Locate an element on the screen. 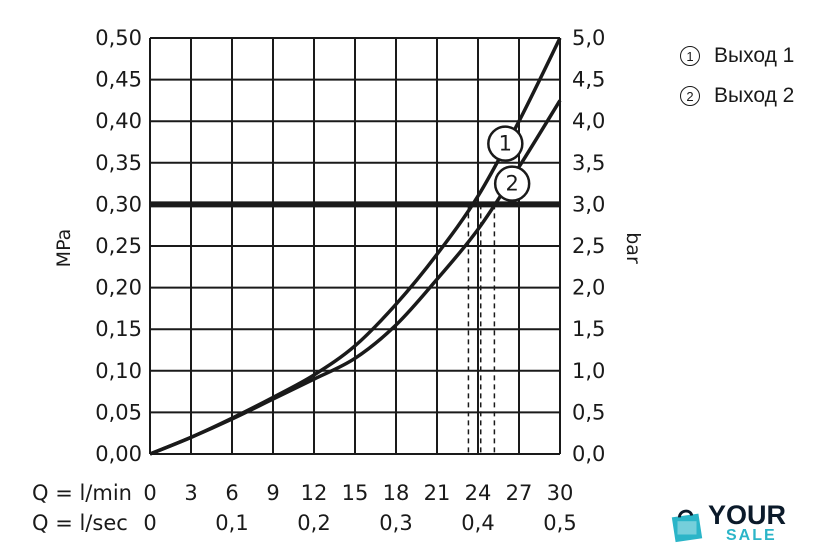 This screenshot has width=840, height=560. x-tick-lmin-2: 6 is located at coordinates (231, 493).